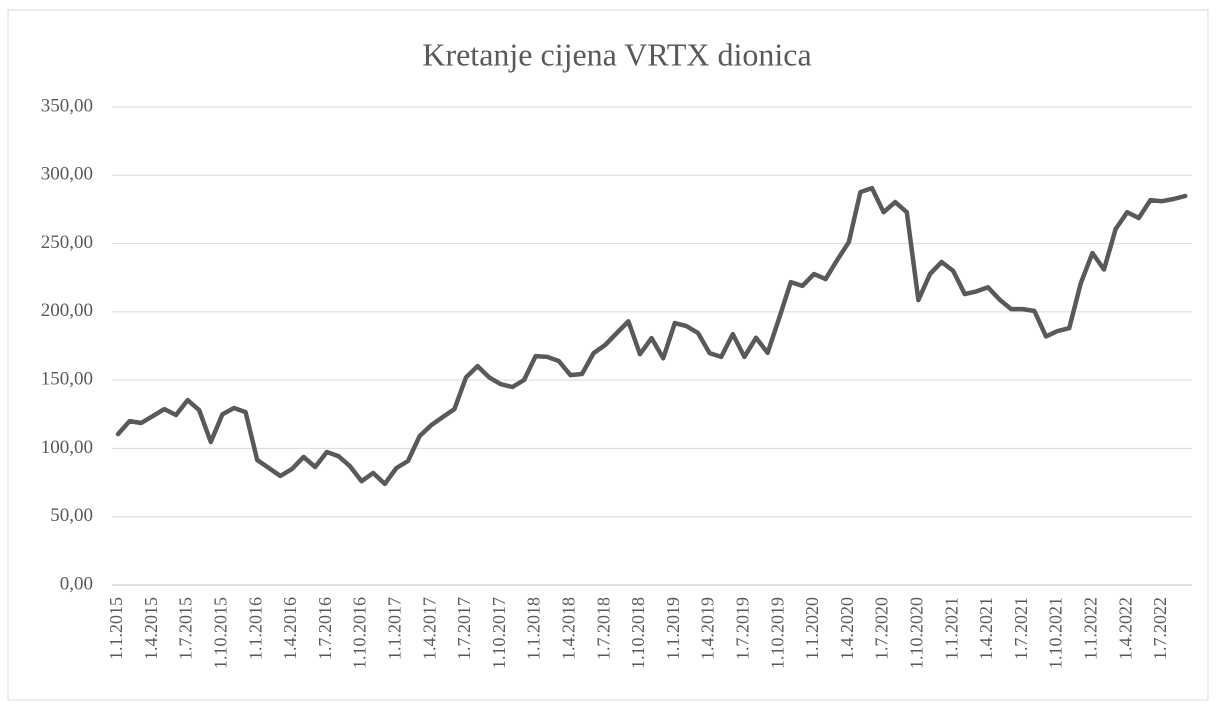 Image resolution: width=1217 pixels, height=704 pixels. Describe the element at coordinates (569, 628) in the screenshot. I see `x-tick-label: 1.4.2018` at that location.